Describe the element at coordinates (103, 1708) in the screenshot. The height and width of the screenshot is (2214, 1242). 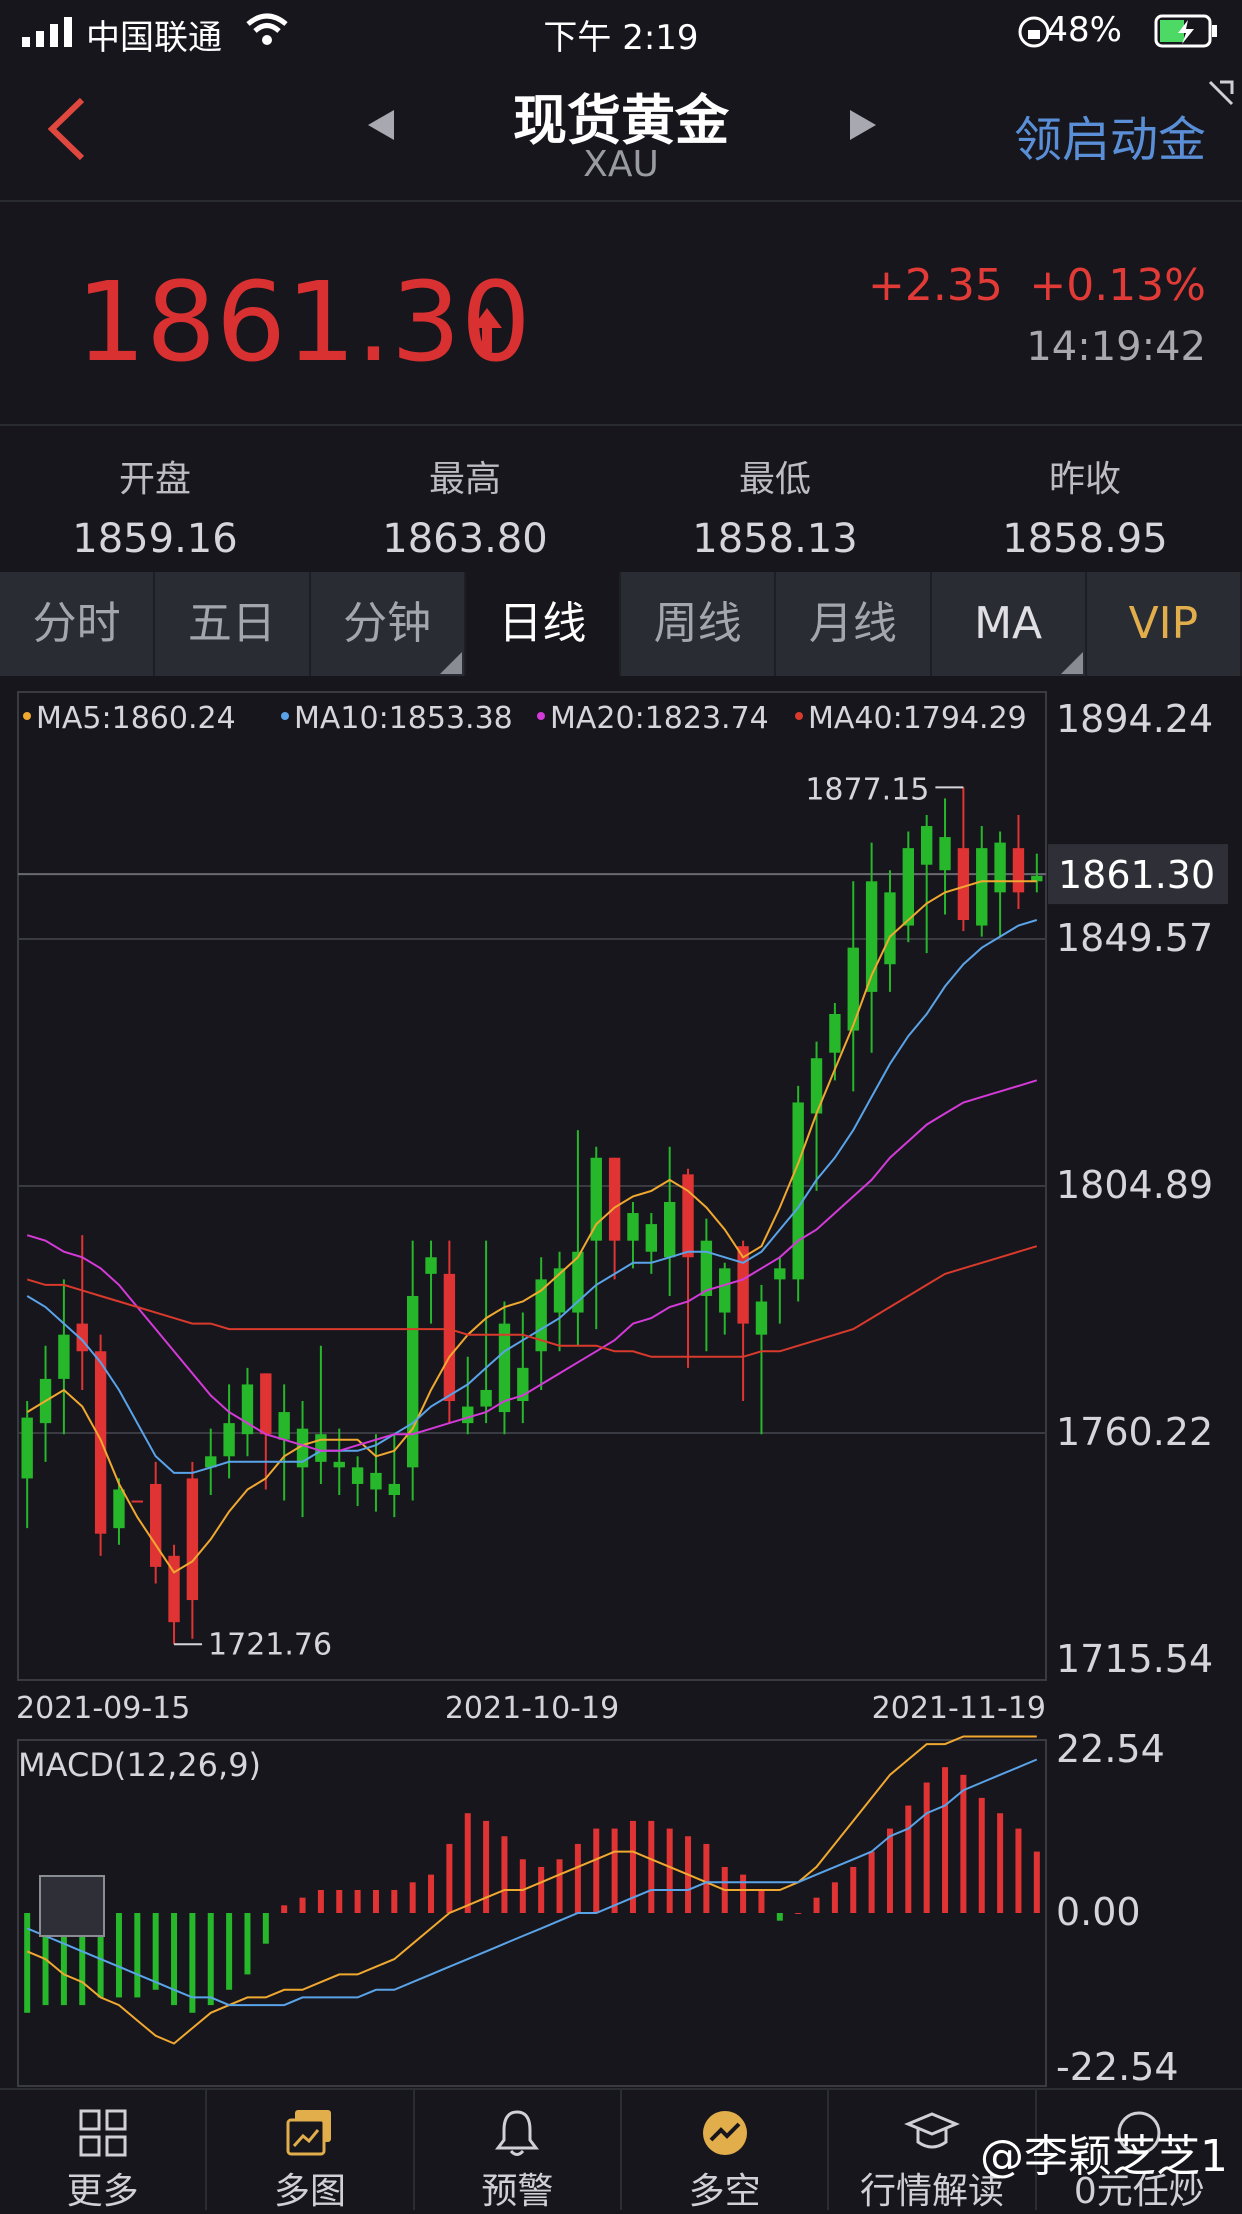
I see `x-tick-label: 2021-09-15` at that location.